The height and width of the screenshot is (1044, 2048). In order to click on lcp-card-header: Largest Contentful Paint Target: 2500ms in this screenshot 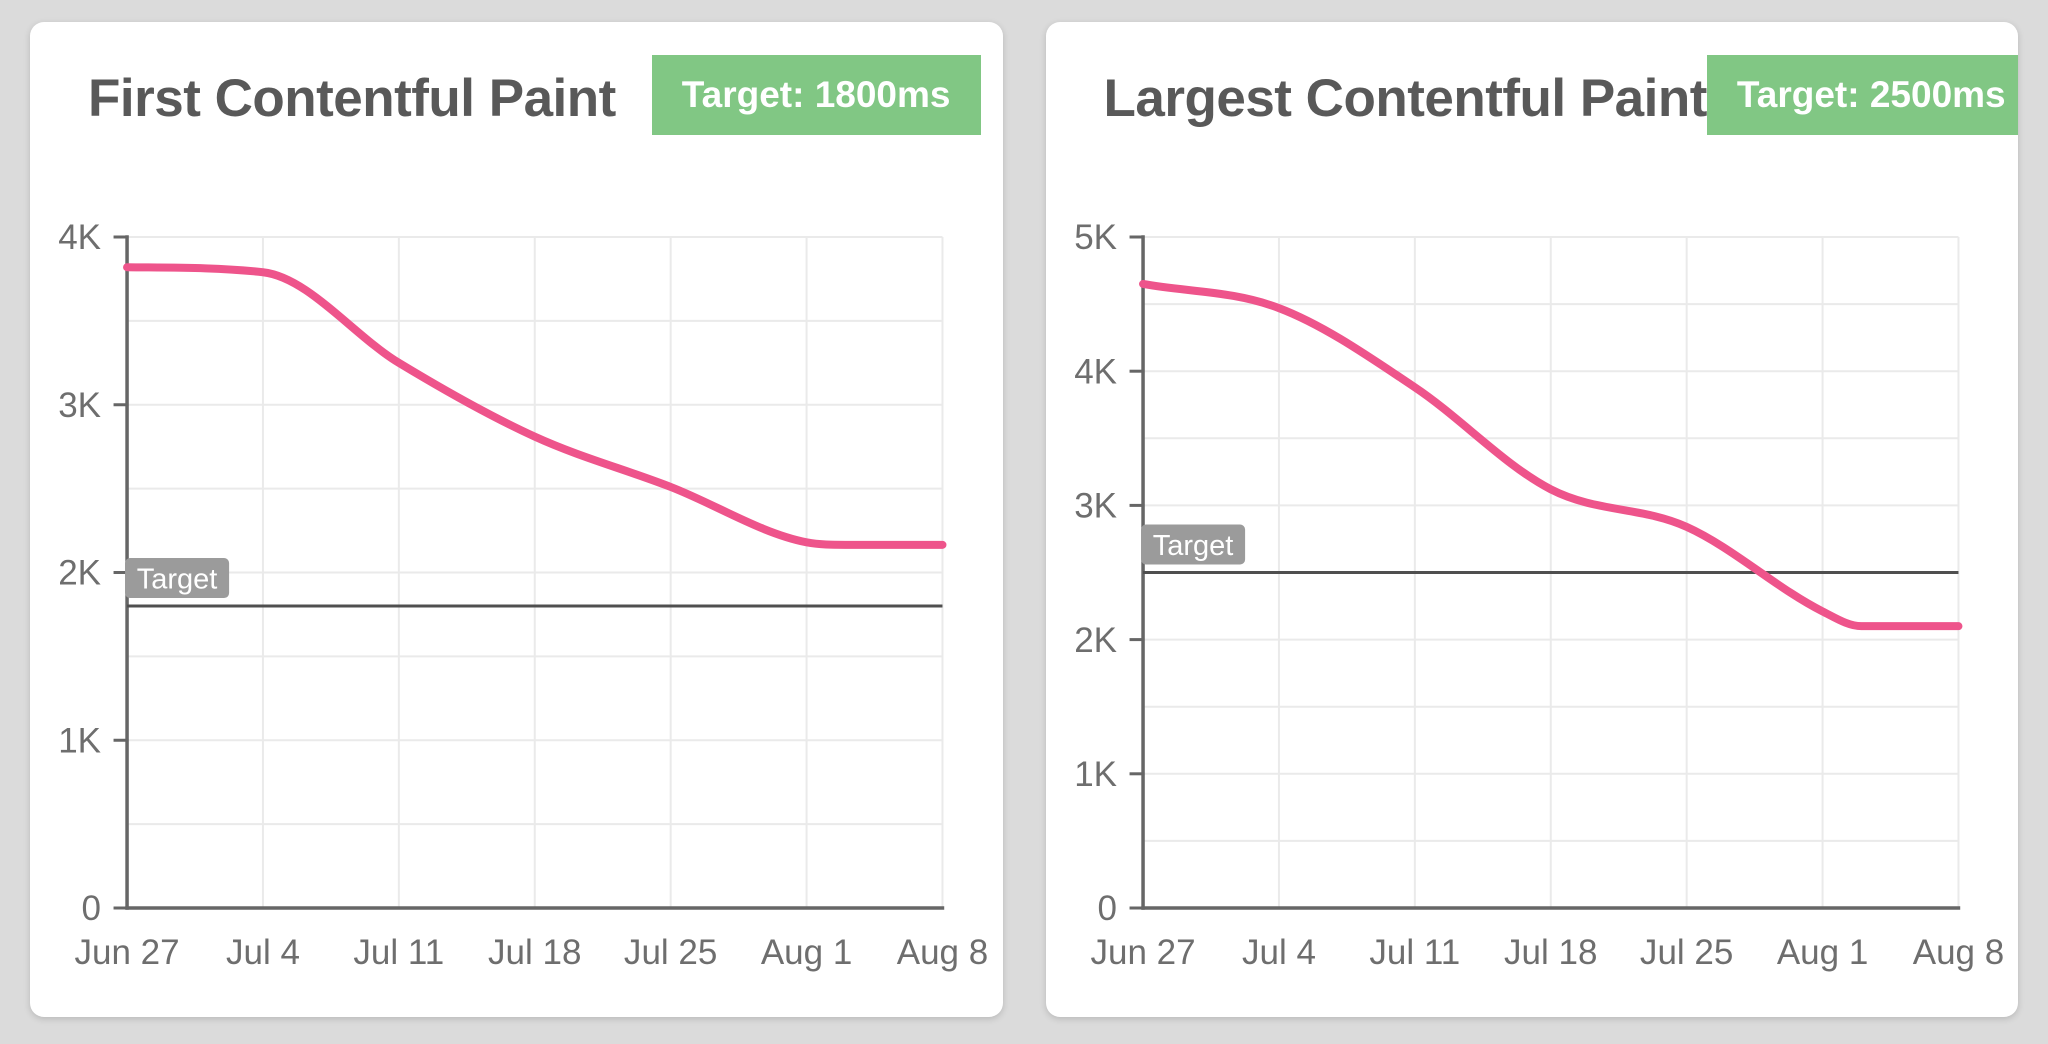, I will do `click(1532, 78)`.